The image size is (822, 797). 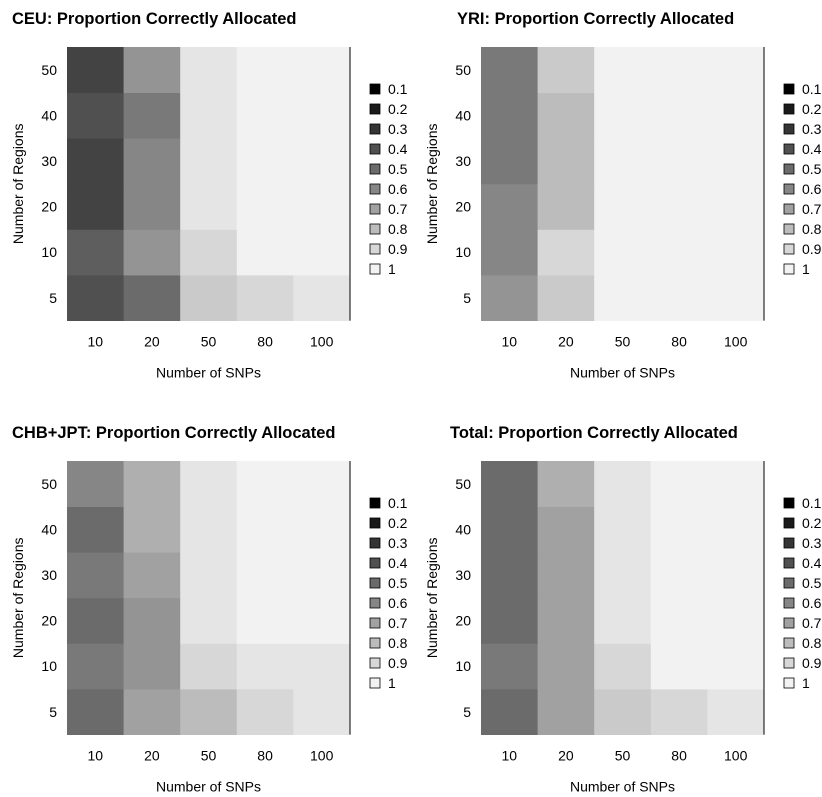 What do you see at coordinates (154, 19) in the screenshot?
I see `chart-title: CEU: Proportion Correctly Allocated` at bounding box center [154, 19].